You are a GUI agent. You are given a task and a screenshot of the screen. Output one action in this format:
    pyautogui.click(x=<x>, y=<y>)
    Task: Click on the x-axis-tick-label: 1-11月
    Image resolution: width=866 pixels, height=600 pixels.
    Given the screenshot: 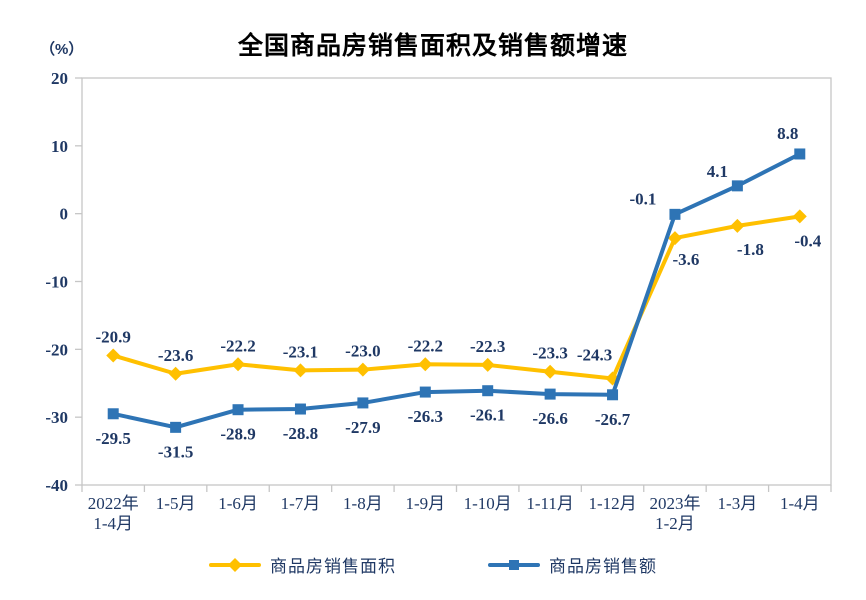 What is the action you would take?
    pyautogui.click(x=550, y=503)
    